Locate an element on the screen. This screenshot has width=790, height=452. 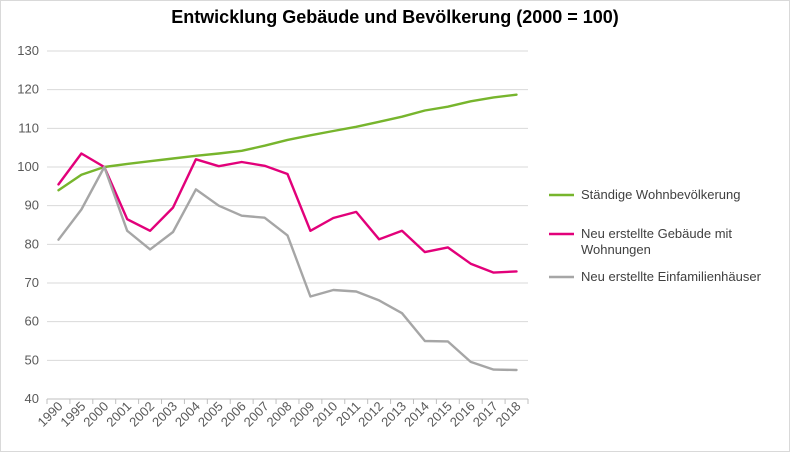
y-tick-label: 90 is located at coordinates (32, 205).